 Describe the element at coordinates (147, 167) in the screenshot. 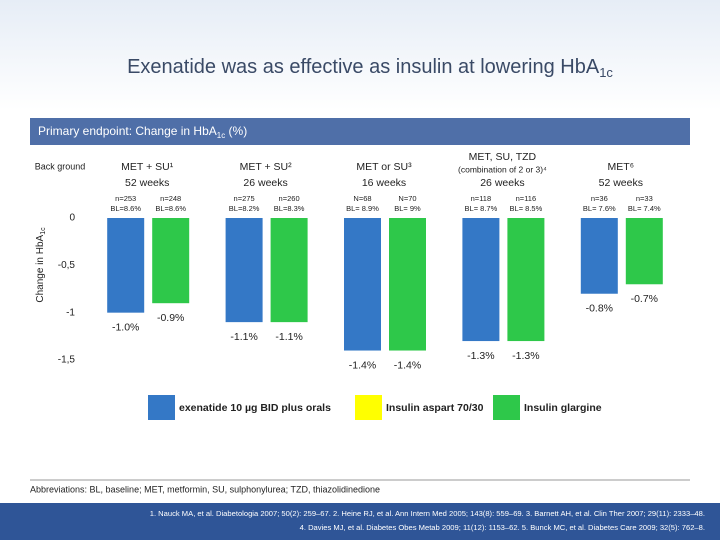

I see `category-label: MET + SU¹` at that location.